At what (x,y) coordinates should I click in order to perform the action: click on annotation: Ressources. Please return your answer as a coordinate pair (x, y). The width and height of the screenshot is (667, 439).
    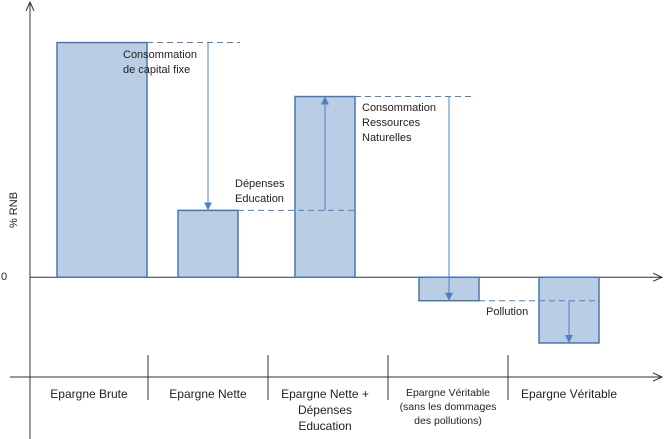
    Looking at the image, I should click on (391, 123).